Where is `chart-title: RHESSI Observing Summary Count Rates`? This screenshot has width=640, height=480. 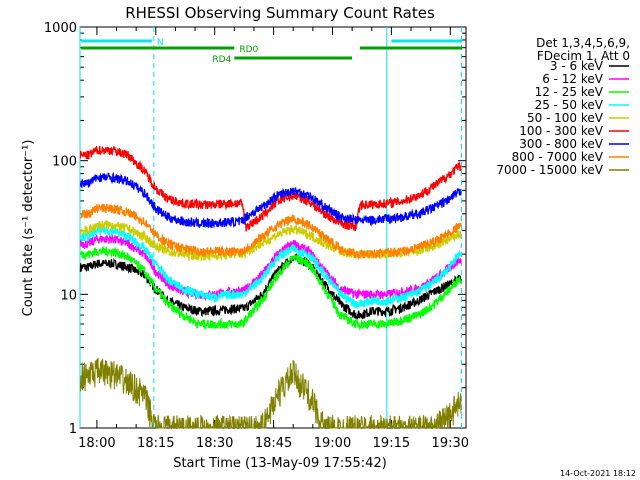 chart-title: RHESSI Observing Summary Count Rates is located at coordinates (280, 13).